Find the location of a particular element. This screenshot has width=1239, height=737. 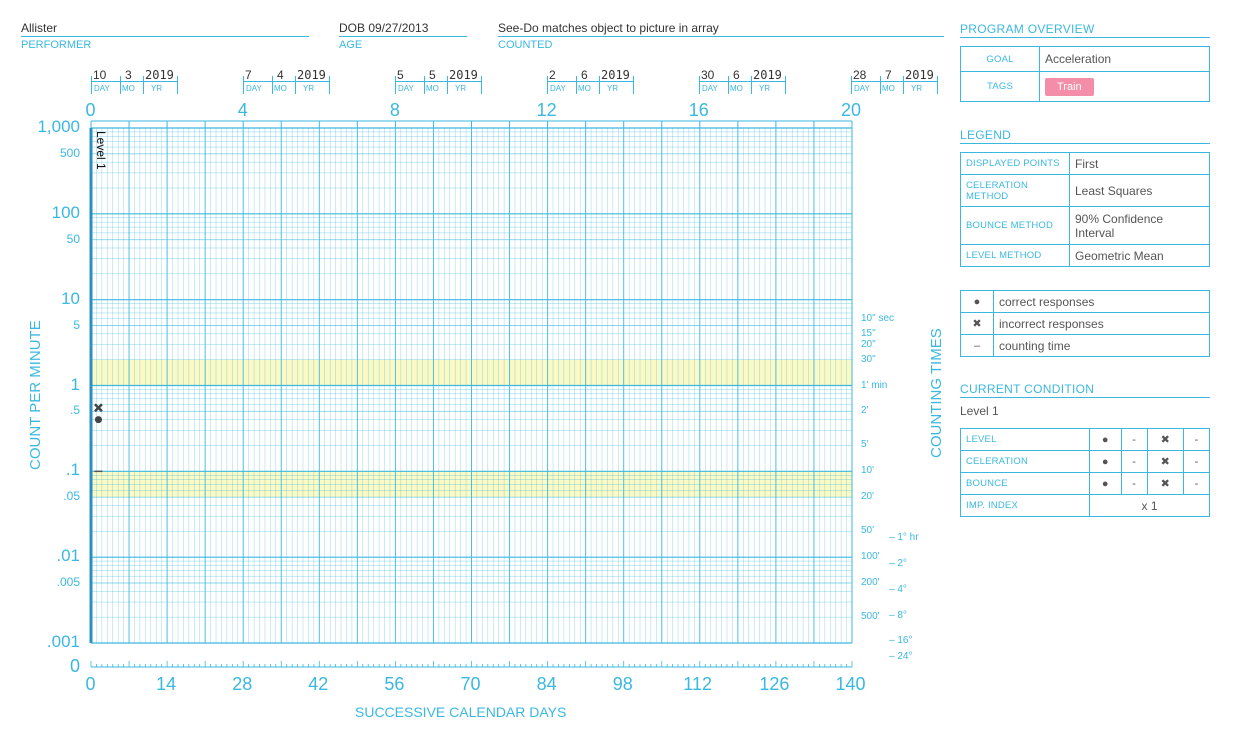

y-axis-label: .005 is located at coordinates (68, 582).